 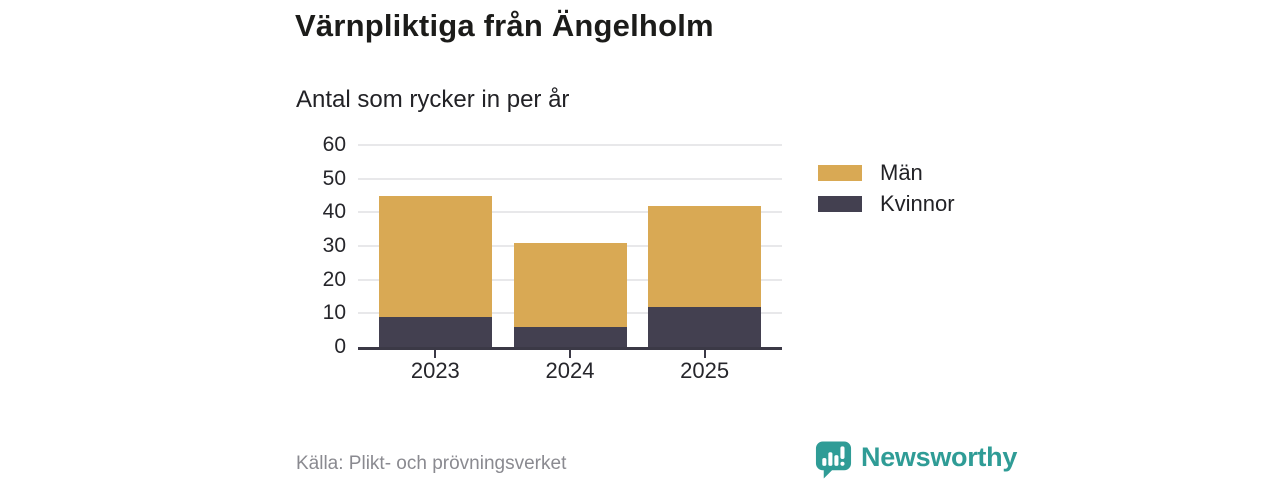 I want to click on bar-segment-män-2023, so click(x=435, y=256).